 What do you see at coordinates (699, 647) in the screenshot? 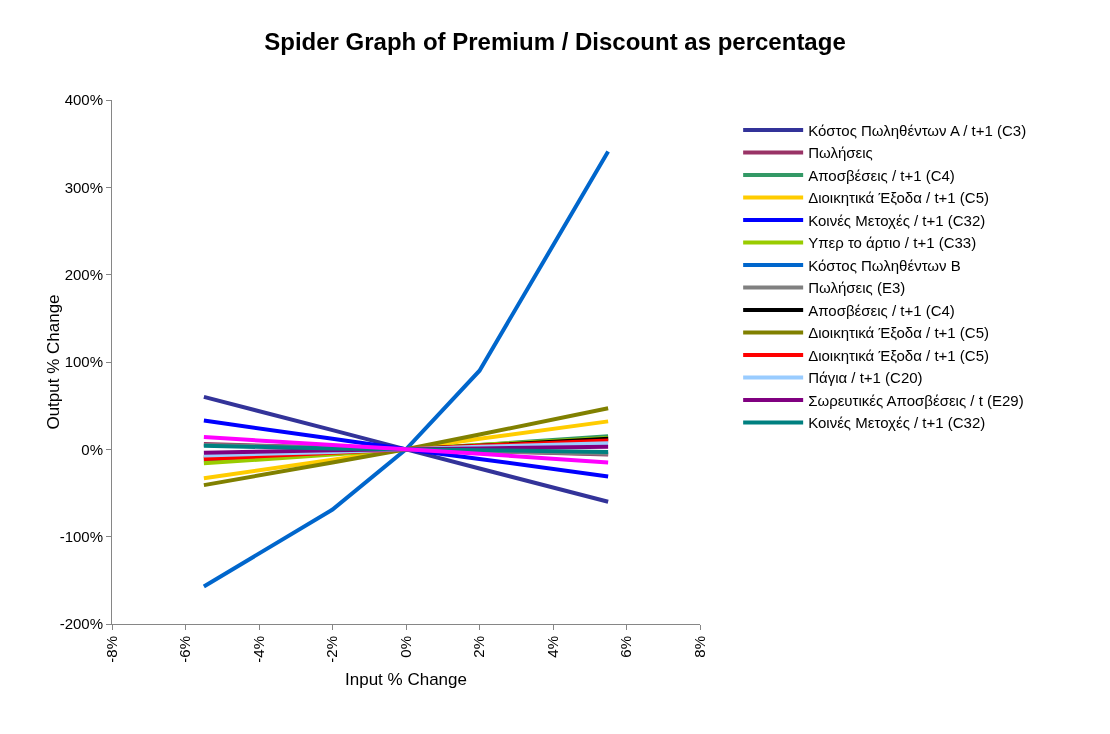
I see `x-tick-label: 8%` at bounding box center [699, 647].